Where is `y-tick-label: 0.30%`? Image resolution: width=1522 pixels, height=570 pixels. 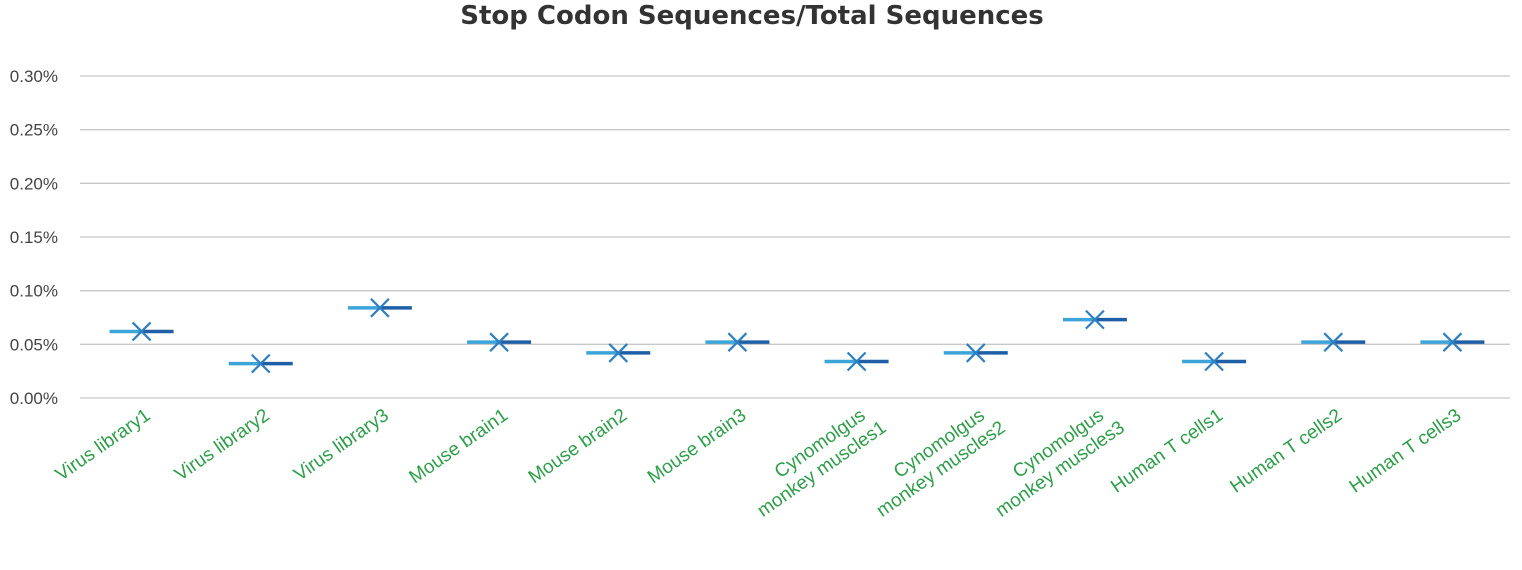
y-tick-label: 0.30% is located at coordinates (34, 76).